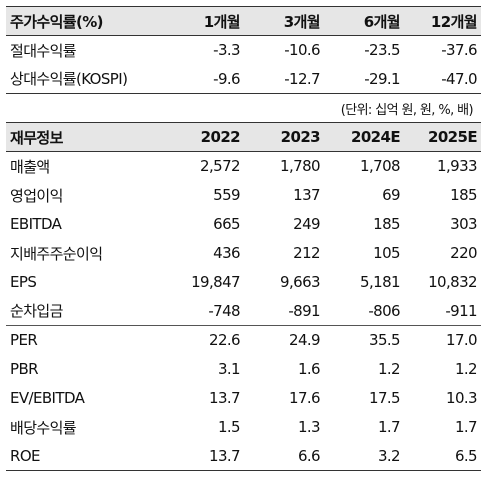 This screenshot has width=487, height=504. I want to click on row-label: EPS, so click(23, 282).